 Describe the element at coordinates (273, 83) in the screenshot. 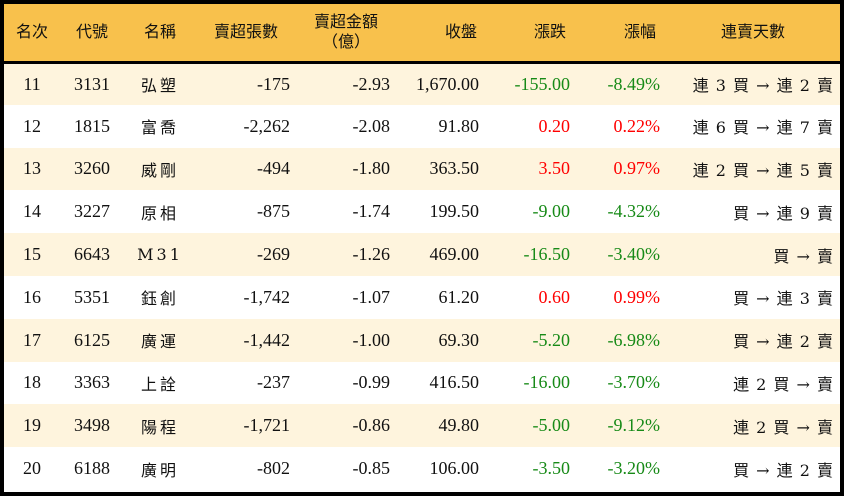

I see `sell-sheets-cell: -175` at that location.